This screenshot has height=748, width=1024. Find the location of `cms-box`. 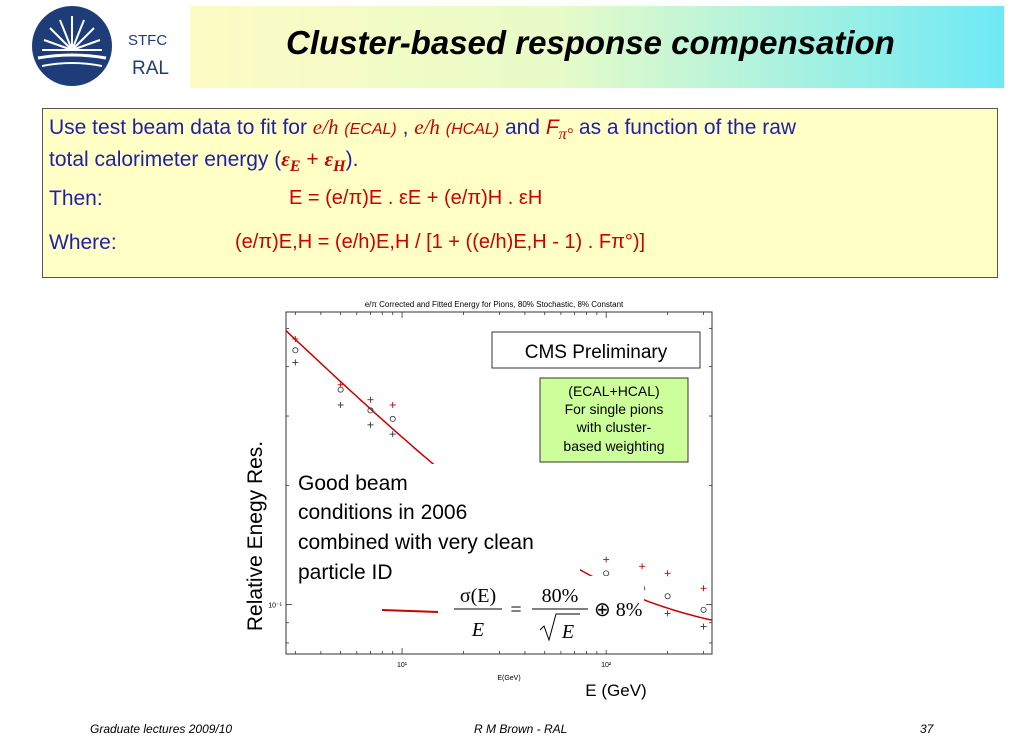

cms-box is located at coordinates (596, 350).